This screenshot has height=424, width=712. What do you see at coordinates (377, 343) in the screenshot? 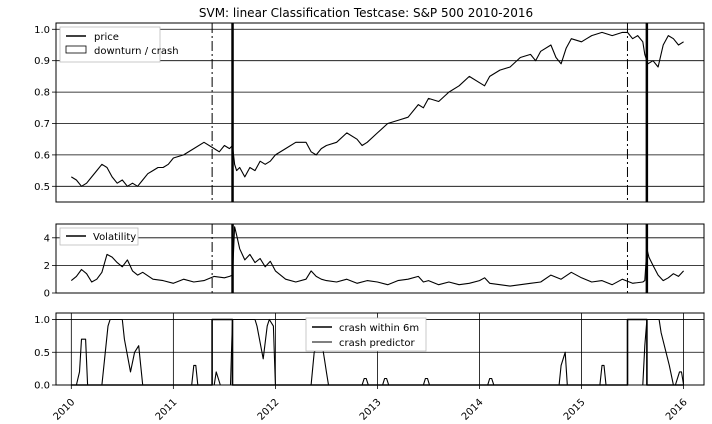
I see `legend-label: crash predictor` at bounding box center [377, 343].